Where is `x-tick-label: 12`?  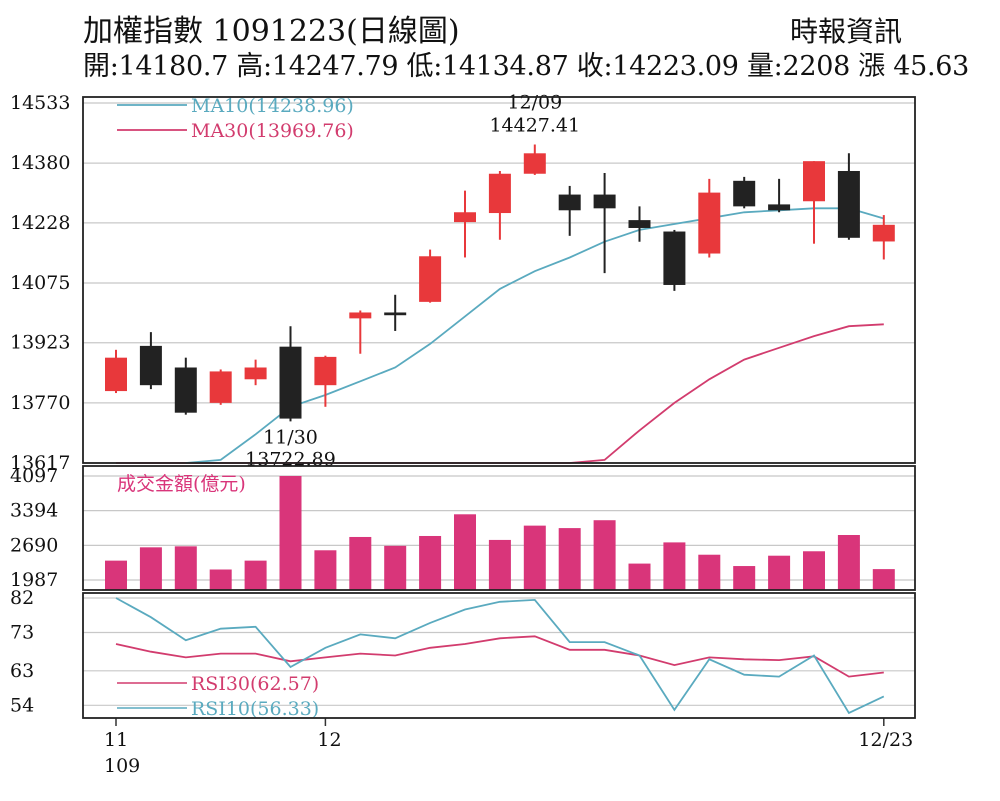
x-tick-label: 12 is located at coordinates (329, 740).